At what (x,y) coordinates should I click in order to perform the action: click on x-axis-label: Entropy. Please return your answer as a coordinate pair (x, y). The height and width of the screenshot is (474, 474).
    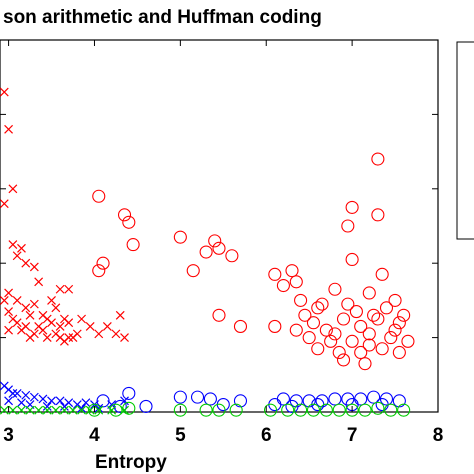
    Looking at the image, I should click on (131, 462).